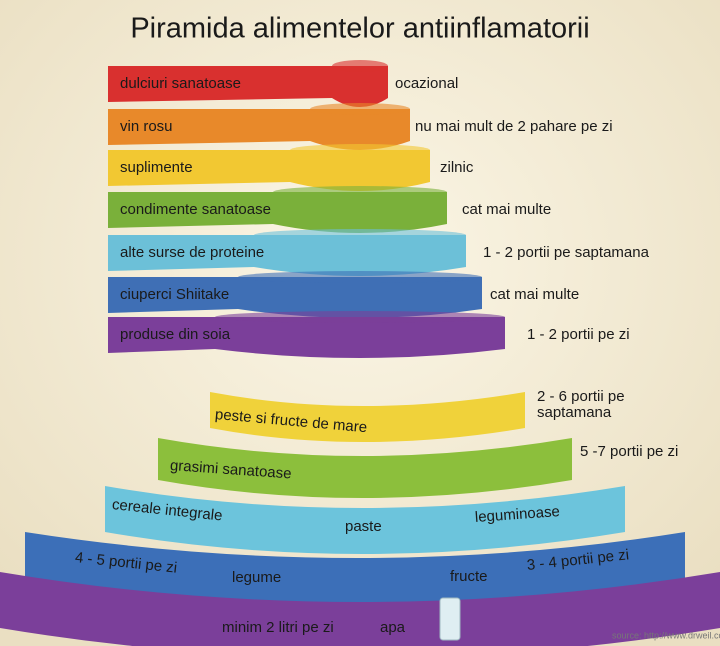 This screenshot has width=720, height=646. I want to click on tier-label: dulciuri sanatoase, so click(180, 83).